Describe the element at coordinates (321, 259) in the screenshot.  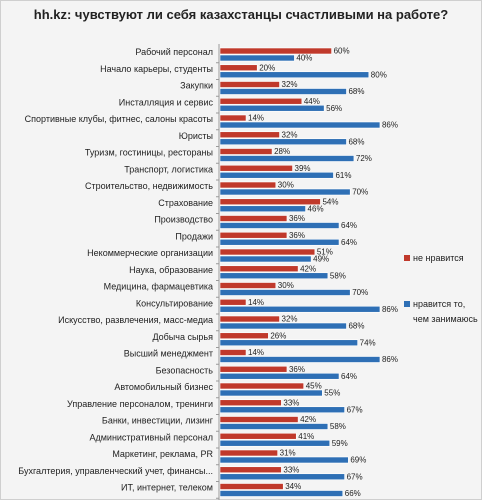
I see `data-label-like: 49%` at that location.